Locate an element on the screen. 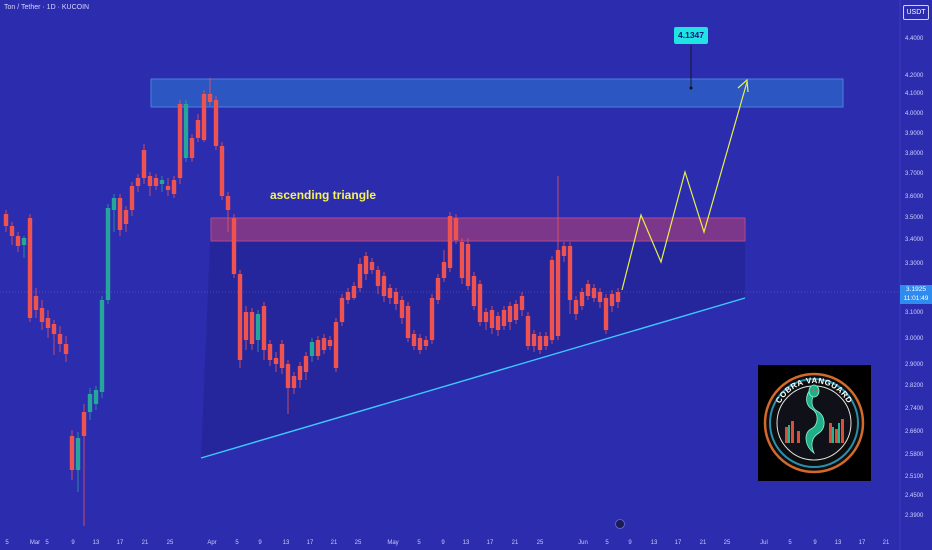 This screenshot has width=932, height=550. price-tick-label: 4.1000 is located at coordinates (914, 94).